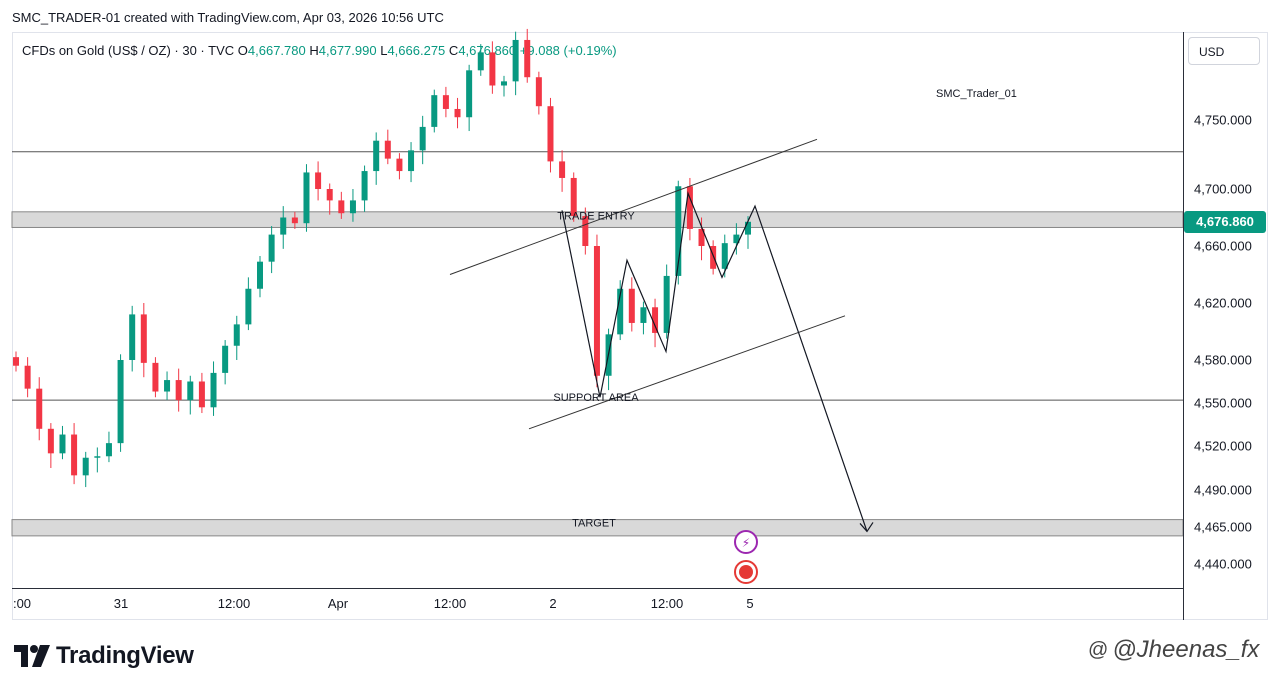 The height and width of the screenshot is (691, 1280). I want to click on price-tick-label: 4,700.000, so click(1223, 189).